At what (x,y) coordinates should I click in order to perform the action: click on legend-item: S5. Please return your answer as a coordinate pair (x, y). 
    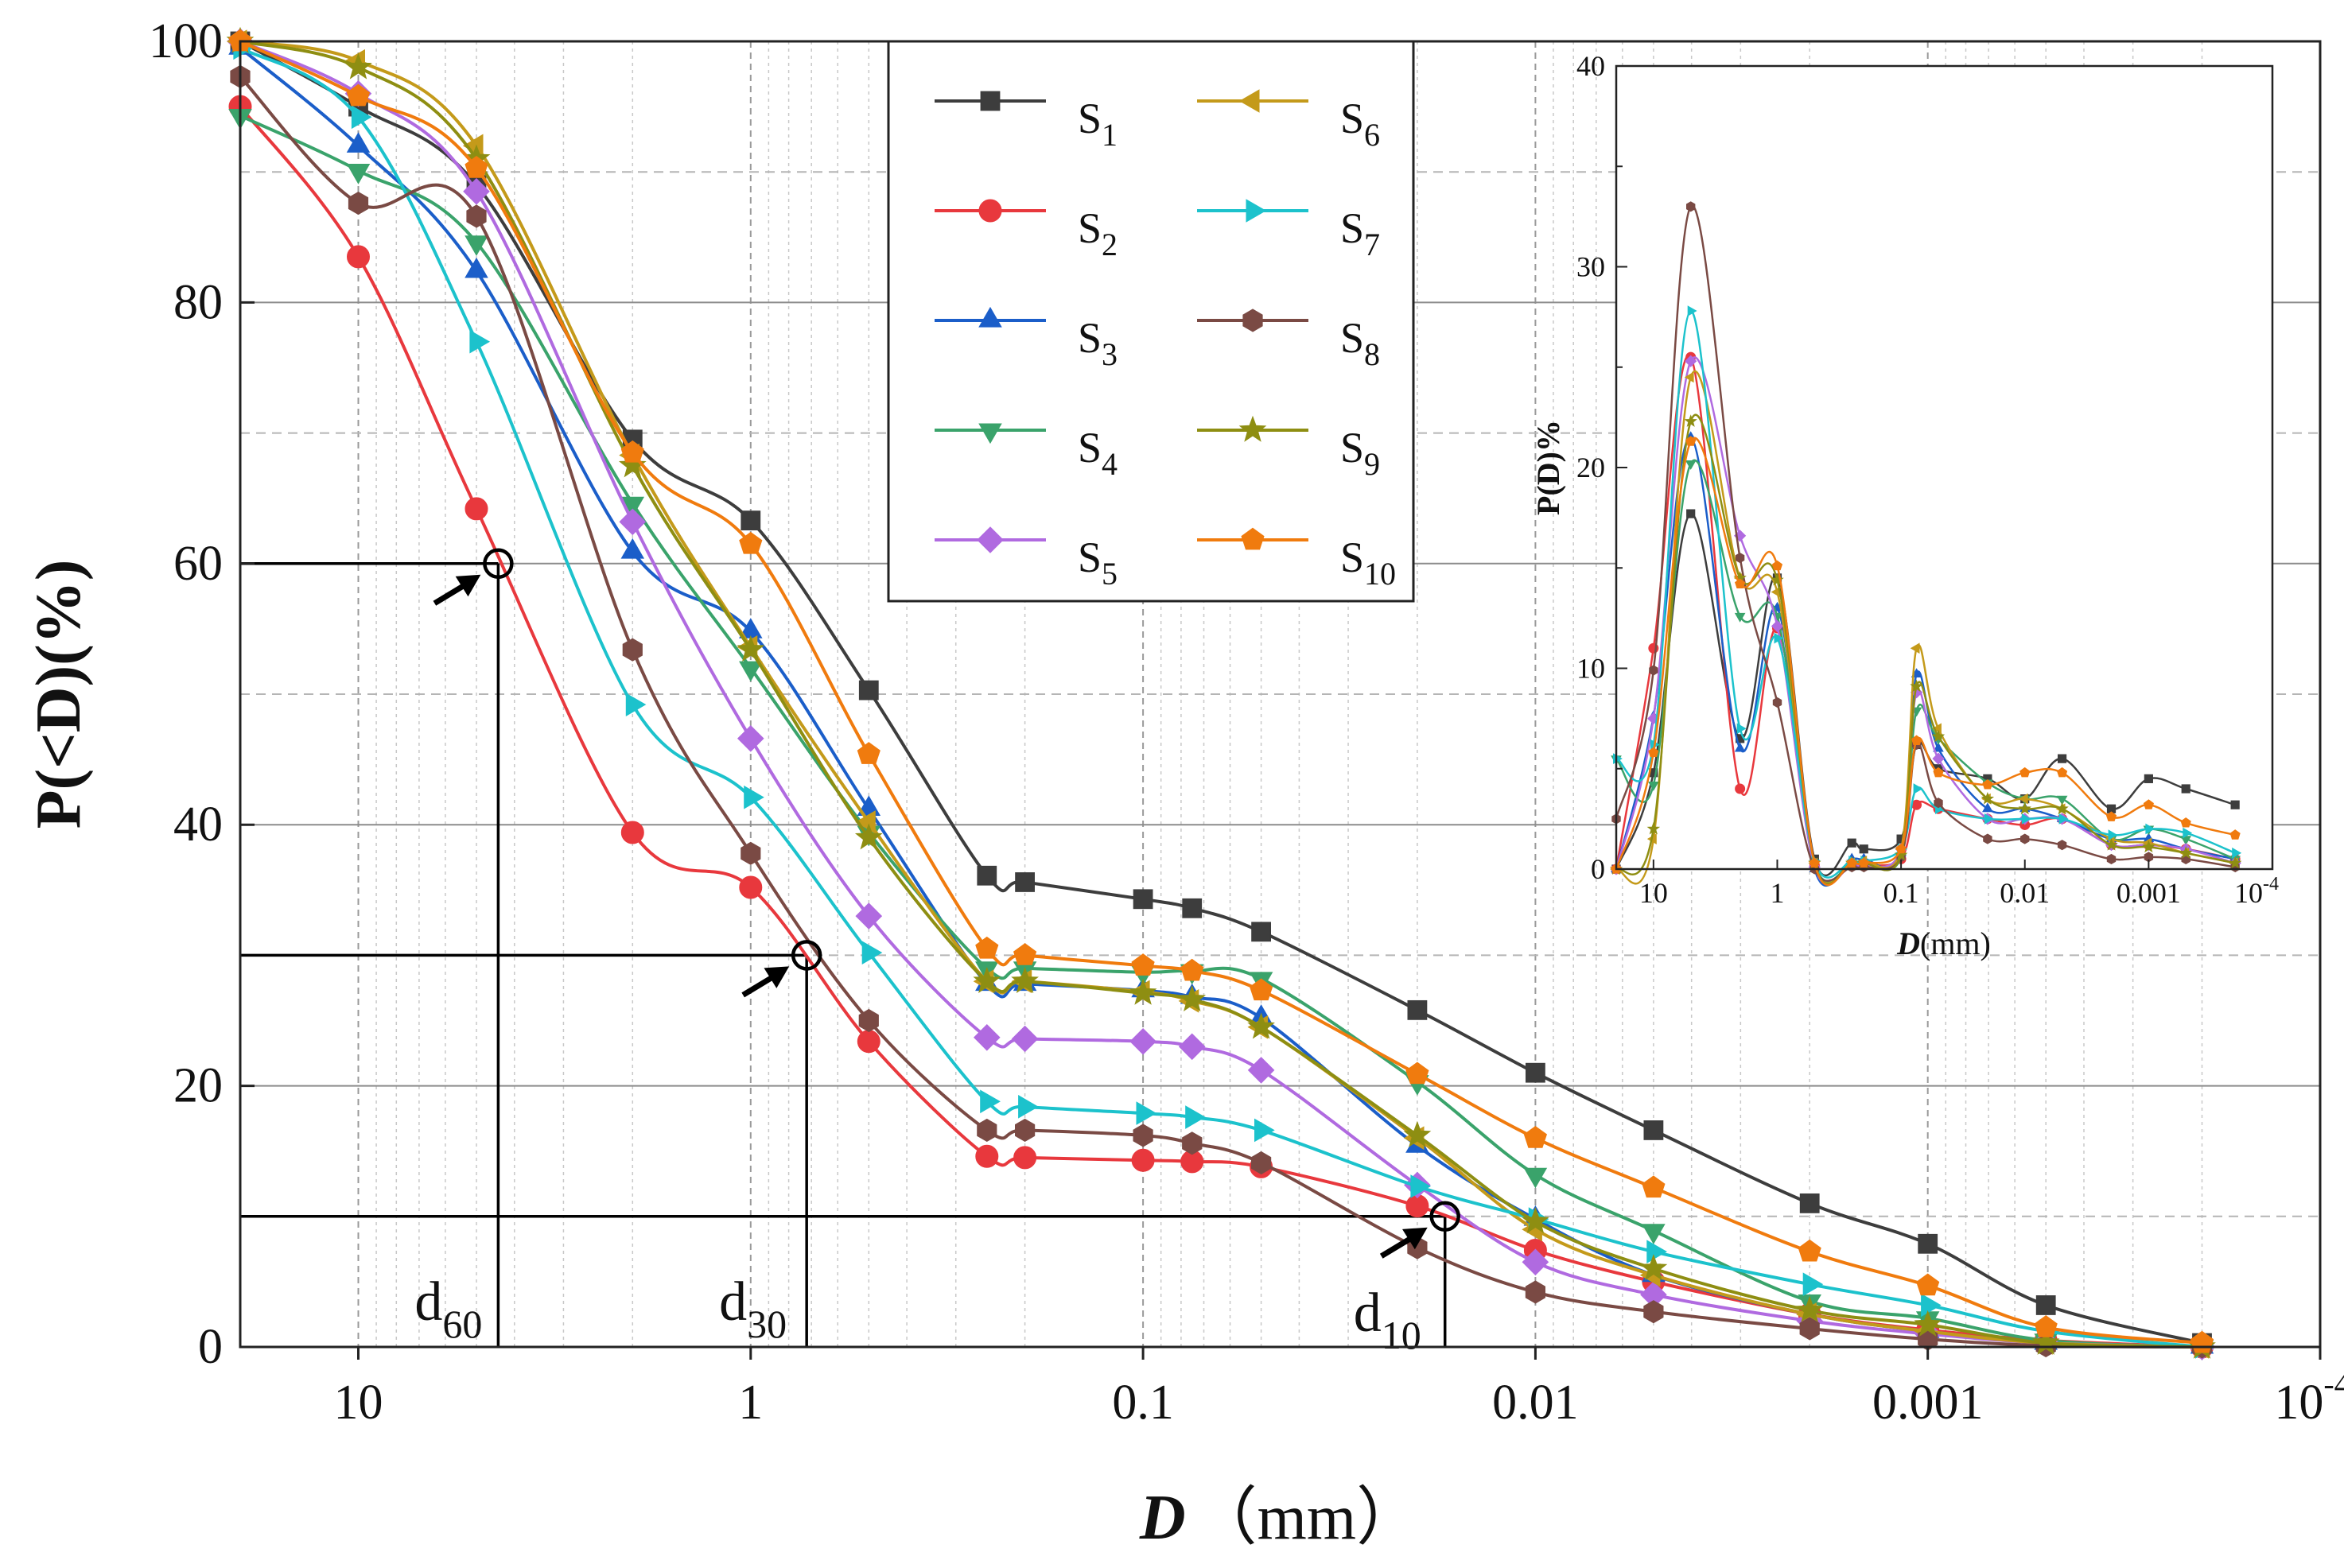
    Looking at the image, I should click on (1026, 559).